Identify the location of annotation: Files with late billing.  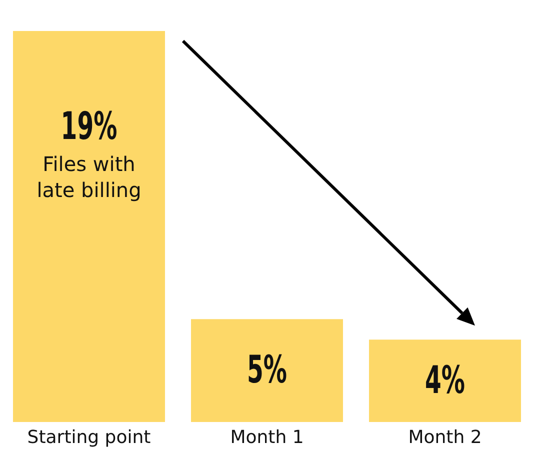
(89, 177).